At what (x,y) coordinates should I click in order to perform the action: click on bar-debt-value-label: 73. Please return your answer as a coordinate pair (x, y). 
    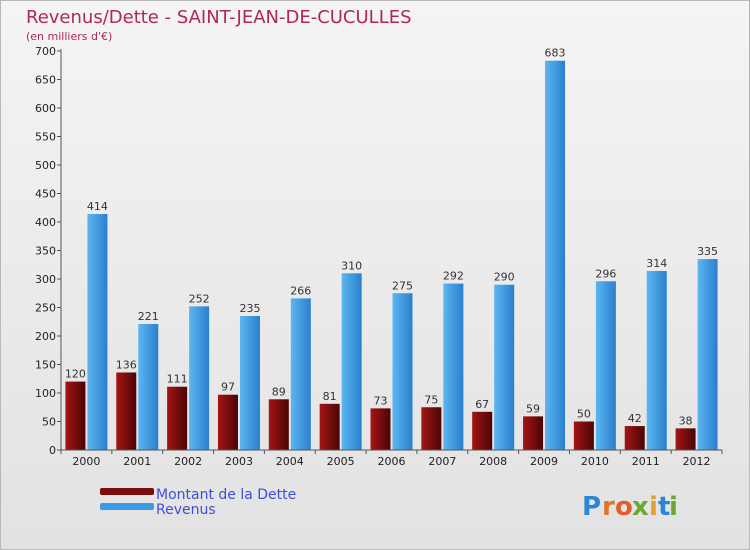
    Looking at the image, I should click on (381, 400).